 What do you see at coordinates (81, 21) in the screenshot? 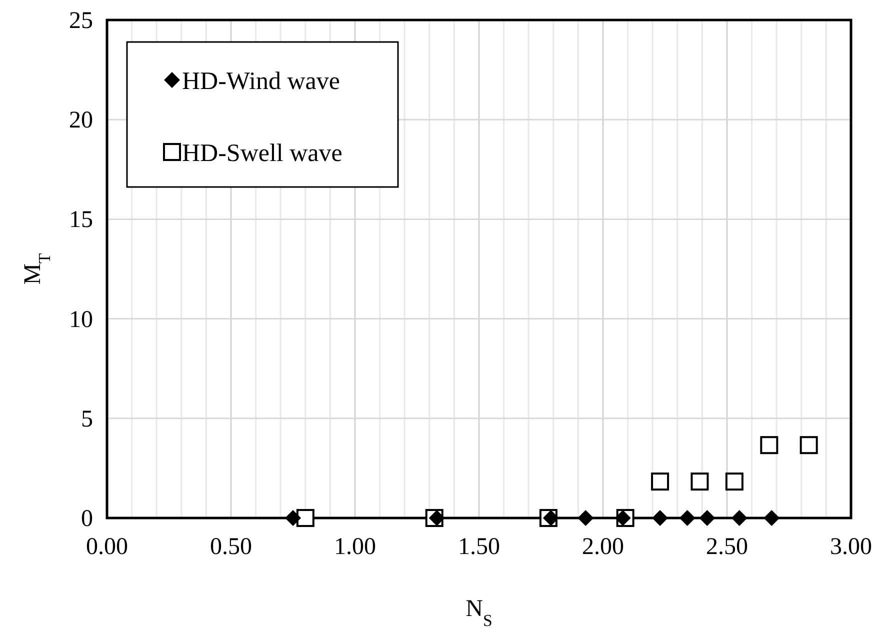
I see `y-tick-label: 25` at bounding box center [81, 21].